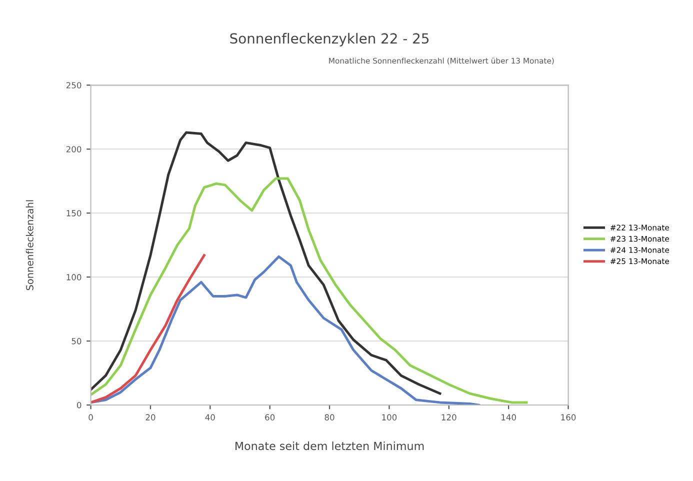 The width and height of the screenshot is (693, 481). Describe the element at coordinates (77, 341) in the screenshot. I see `y-tick-label: 50` at that location.